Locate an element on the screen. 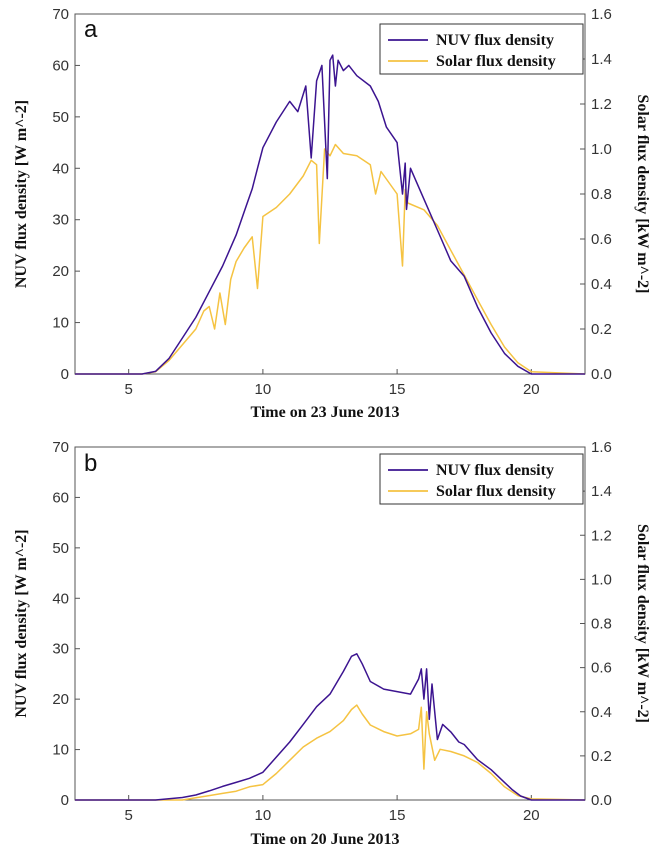 Image resolution: width=655 pixels, height=852 pixels. panel-letter: a is located at coordinates (91, 29).